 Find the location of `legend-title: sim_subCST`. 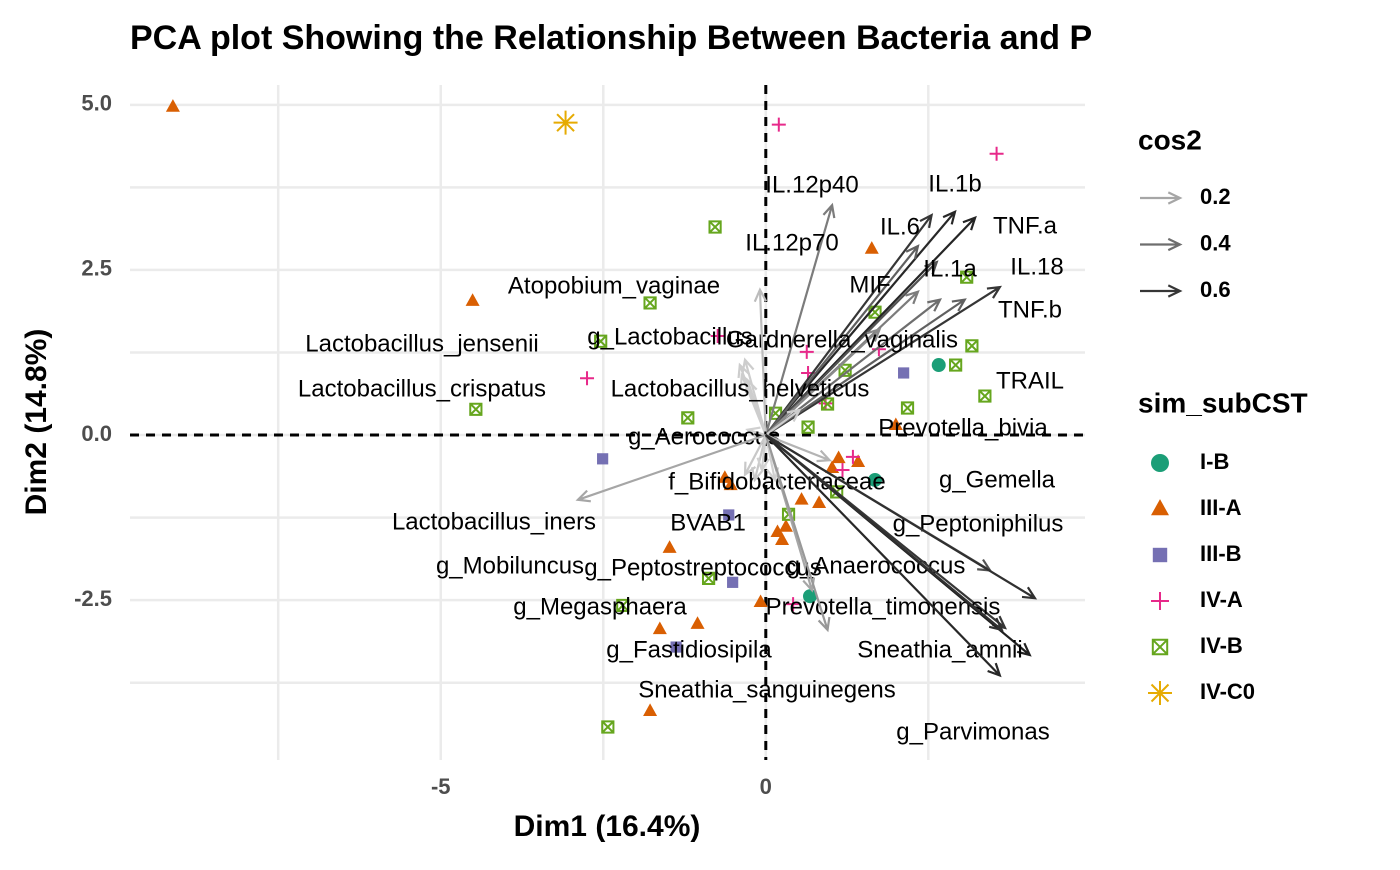

legend-title: sim_subCST is located at coordinates (1223, 402).